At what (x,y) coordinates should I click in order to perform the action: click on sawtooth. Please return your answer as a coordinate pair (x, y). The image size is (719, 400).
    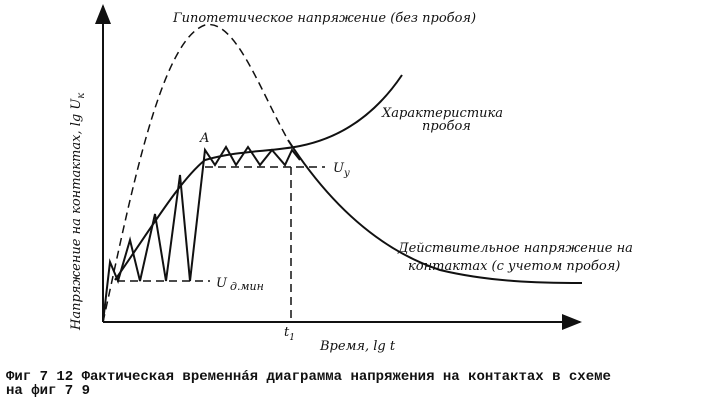
    Looking at the image, I should click on (201, 234).